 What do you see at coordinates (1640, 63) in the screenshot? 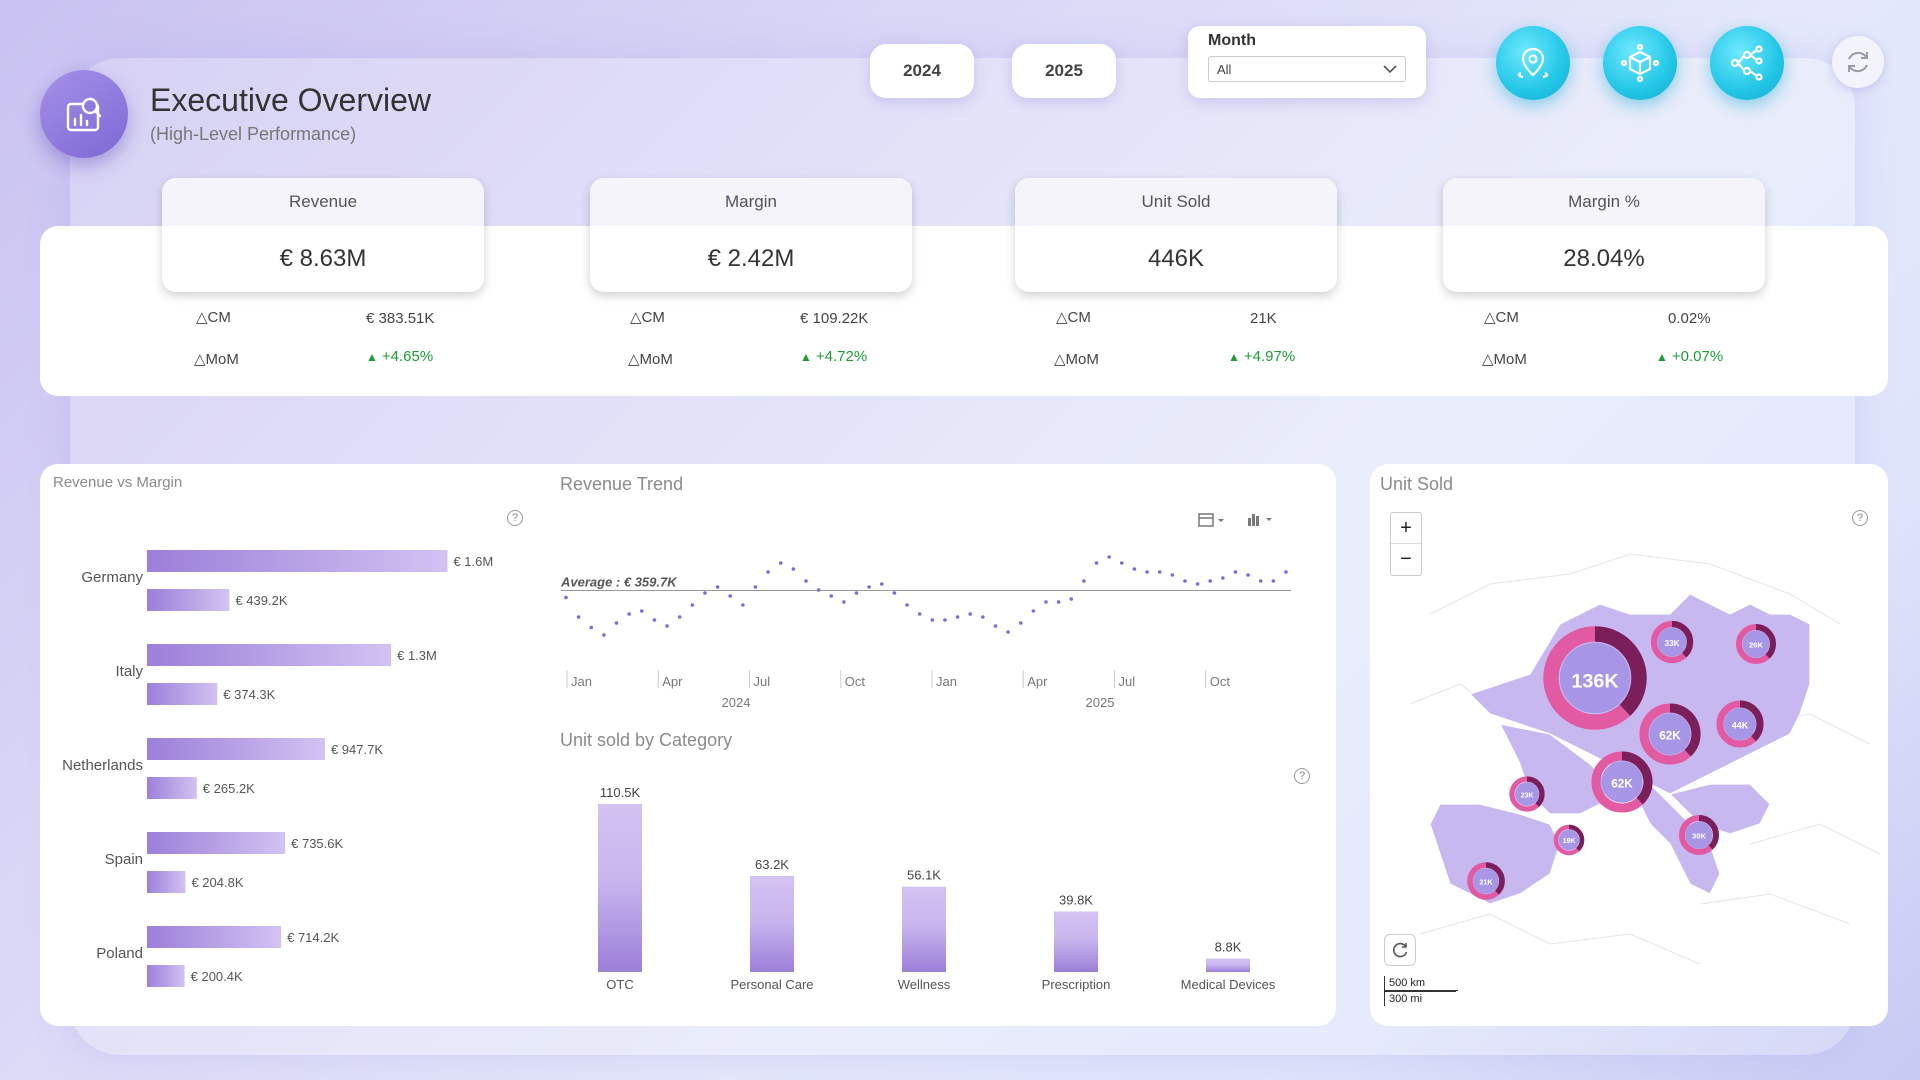
I see `cube-network-icon` at bounding box center [1640, 63].